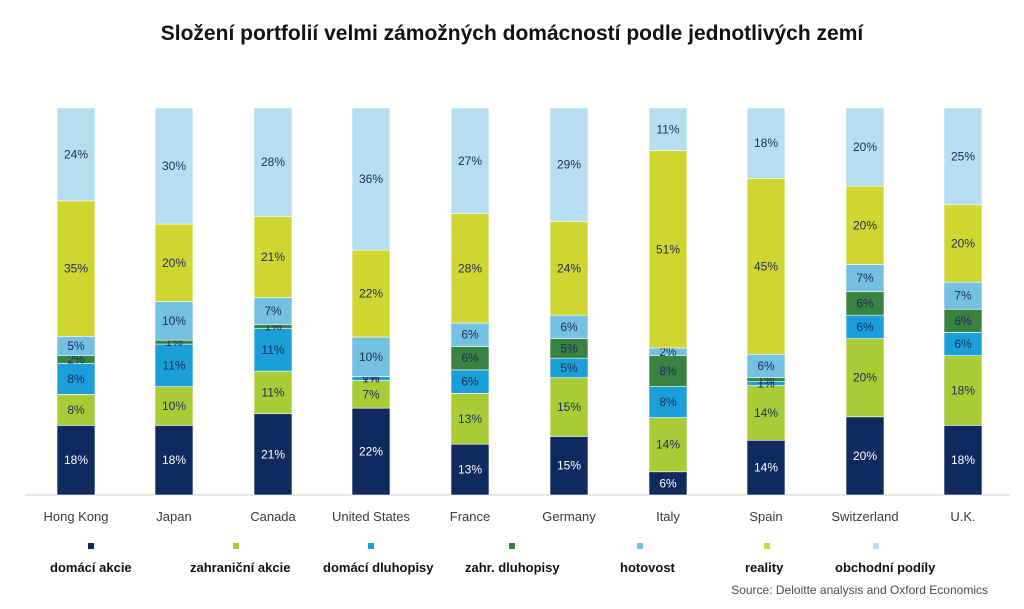  Describe the element at coordinates (371, 516) in the screenshot. I see `category-label: United States` at that location.